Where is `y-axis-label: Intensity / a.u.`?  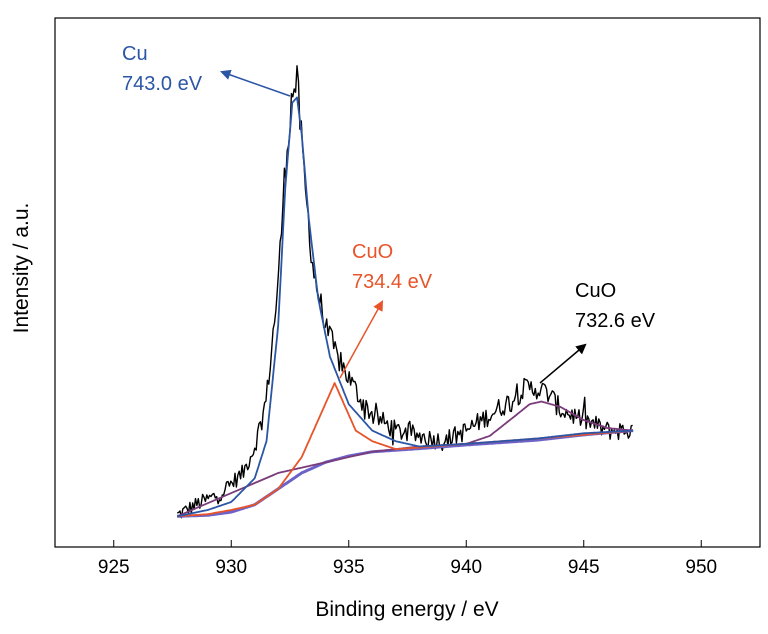
y-axis-label: Intensity / a.u. is located at coordinates (21, 268).